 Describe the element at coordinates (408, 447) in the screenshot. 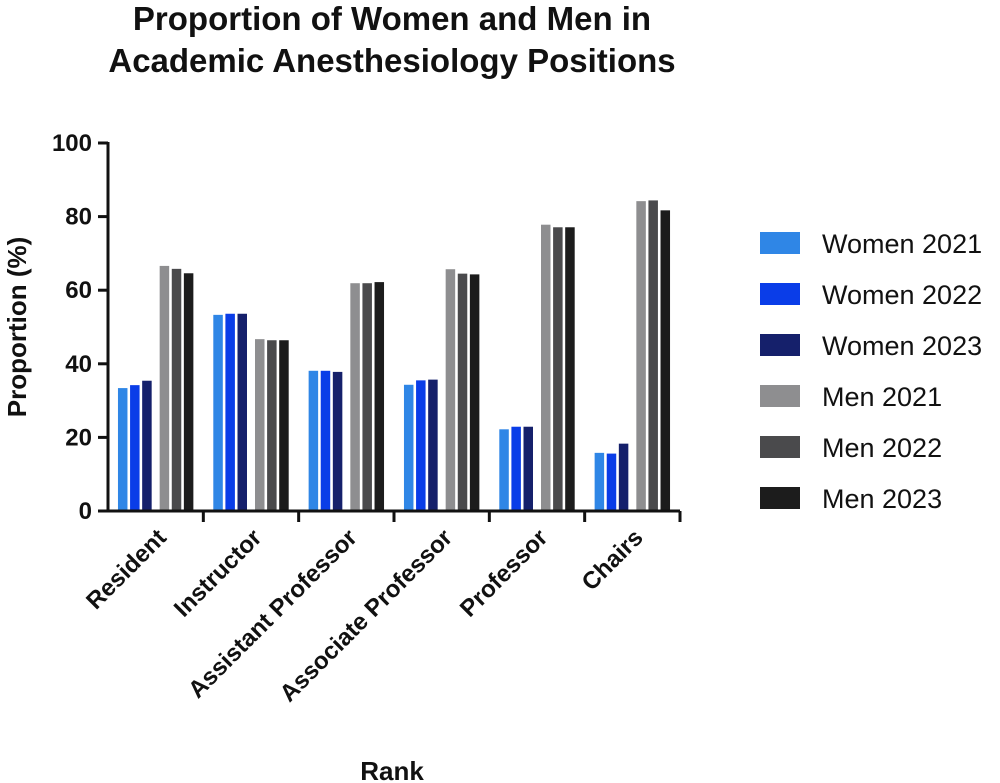

I see `bar-women-2021-associate-professor` at that location.